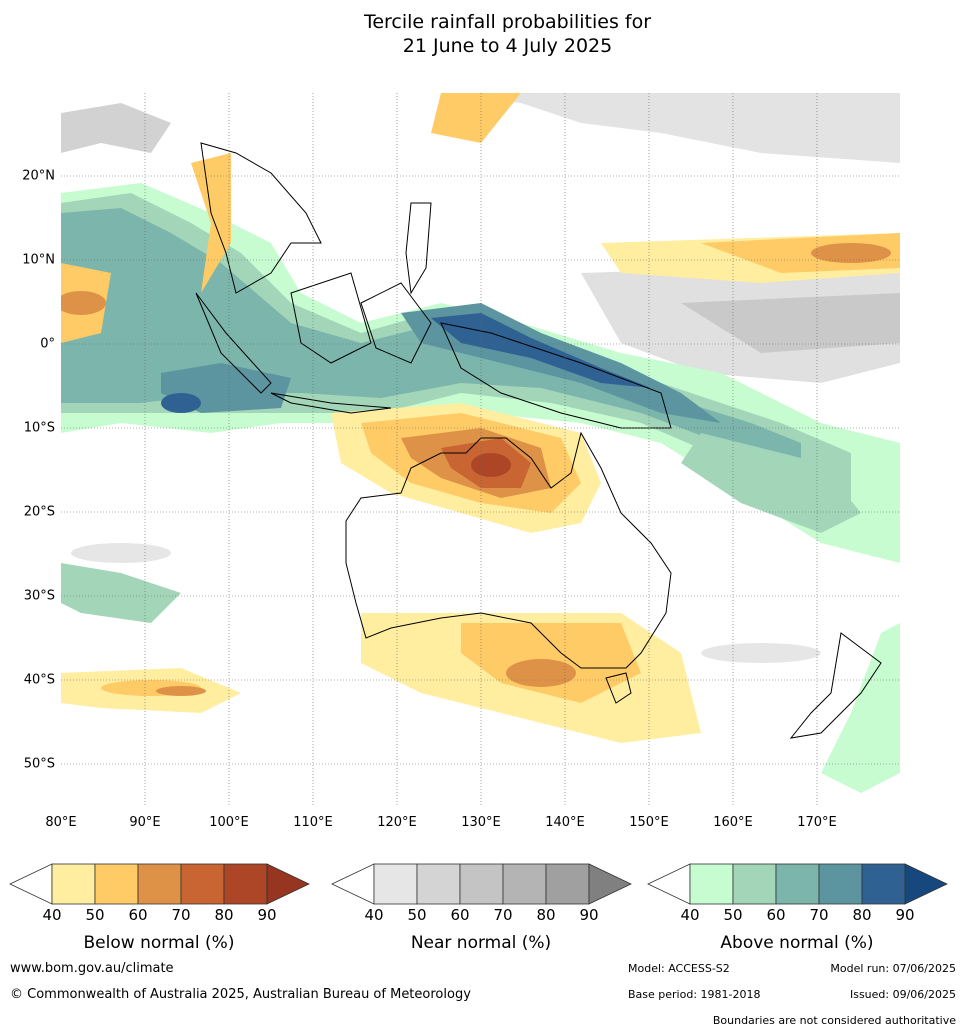 This screenshot has width=965, height=1035. Describe the element at coordinates (711, 884) in the screenshot. I see `above-40-50-swatch` at that location.